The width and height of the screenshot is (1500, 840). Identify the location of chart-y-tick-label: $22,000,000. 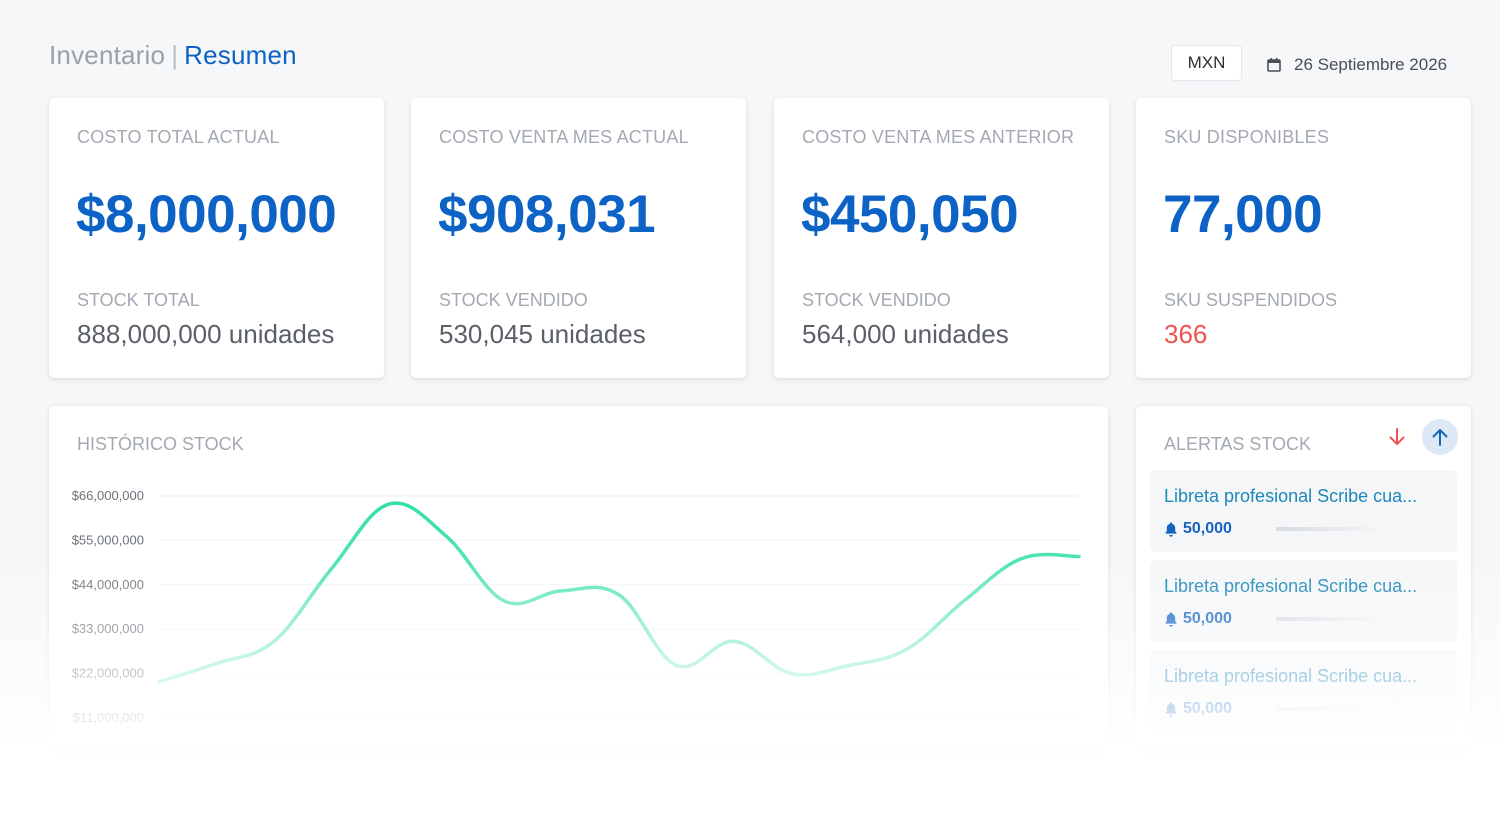
(108, 673).